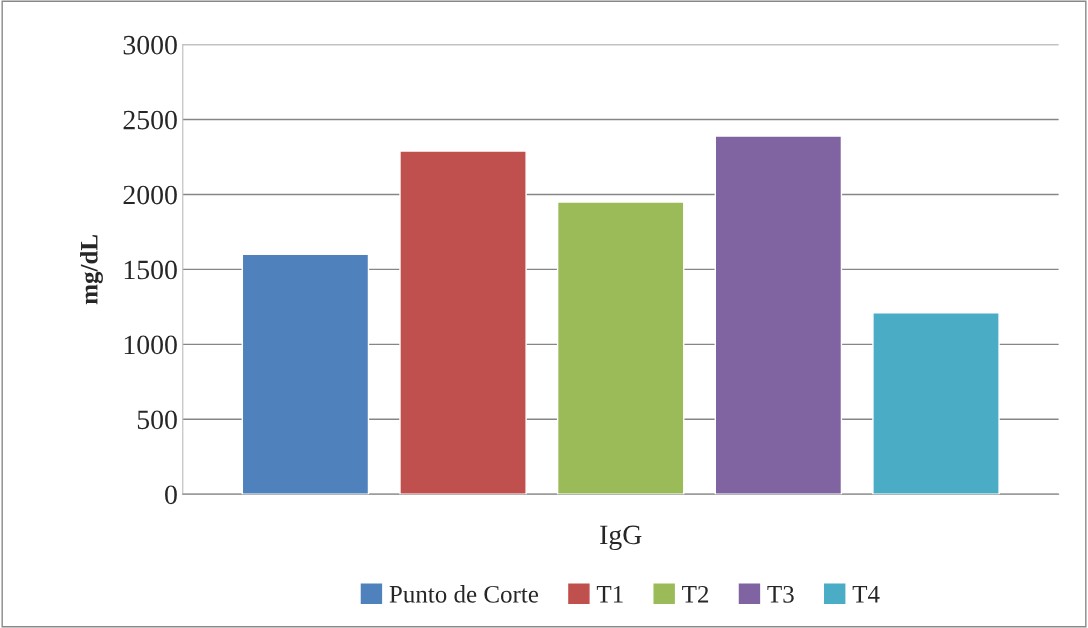 The width and height of the screenshot is (1088, 628). What do you see at coordinates (157, 420) in the screenshot?
I see `y-tick-label: 500` at bounding box center [157, 420].